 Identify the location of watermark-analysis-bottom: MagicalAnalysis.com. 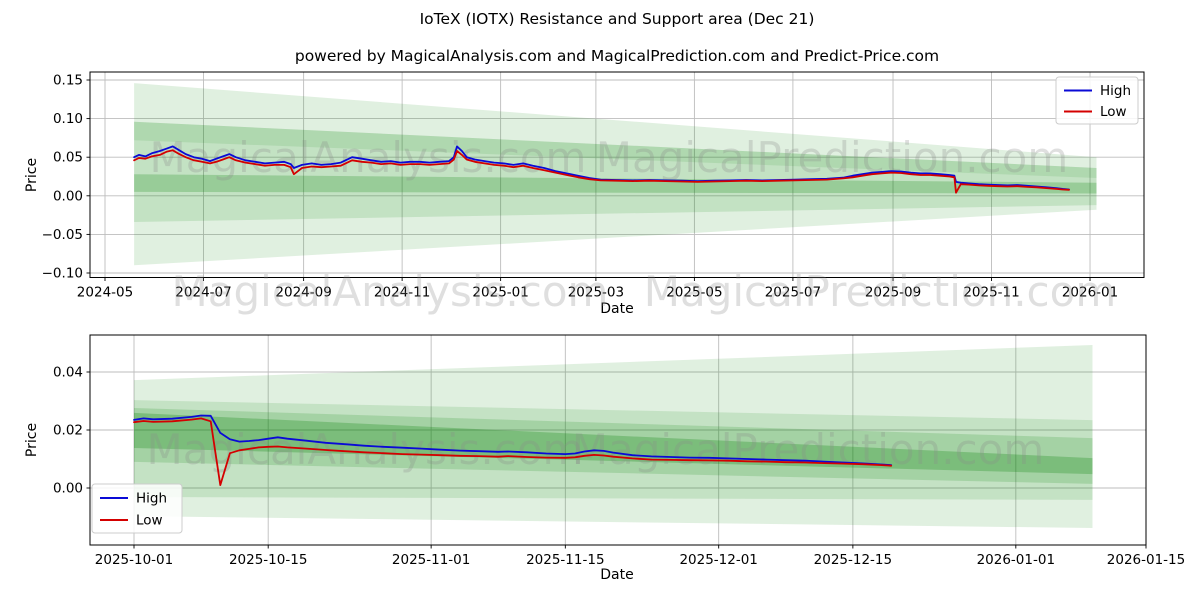
(365, 449).